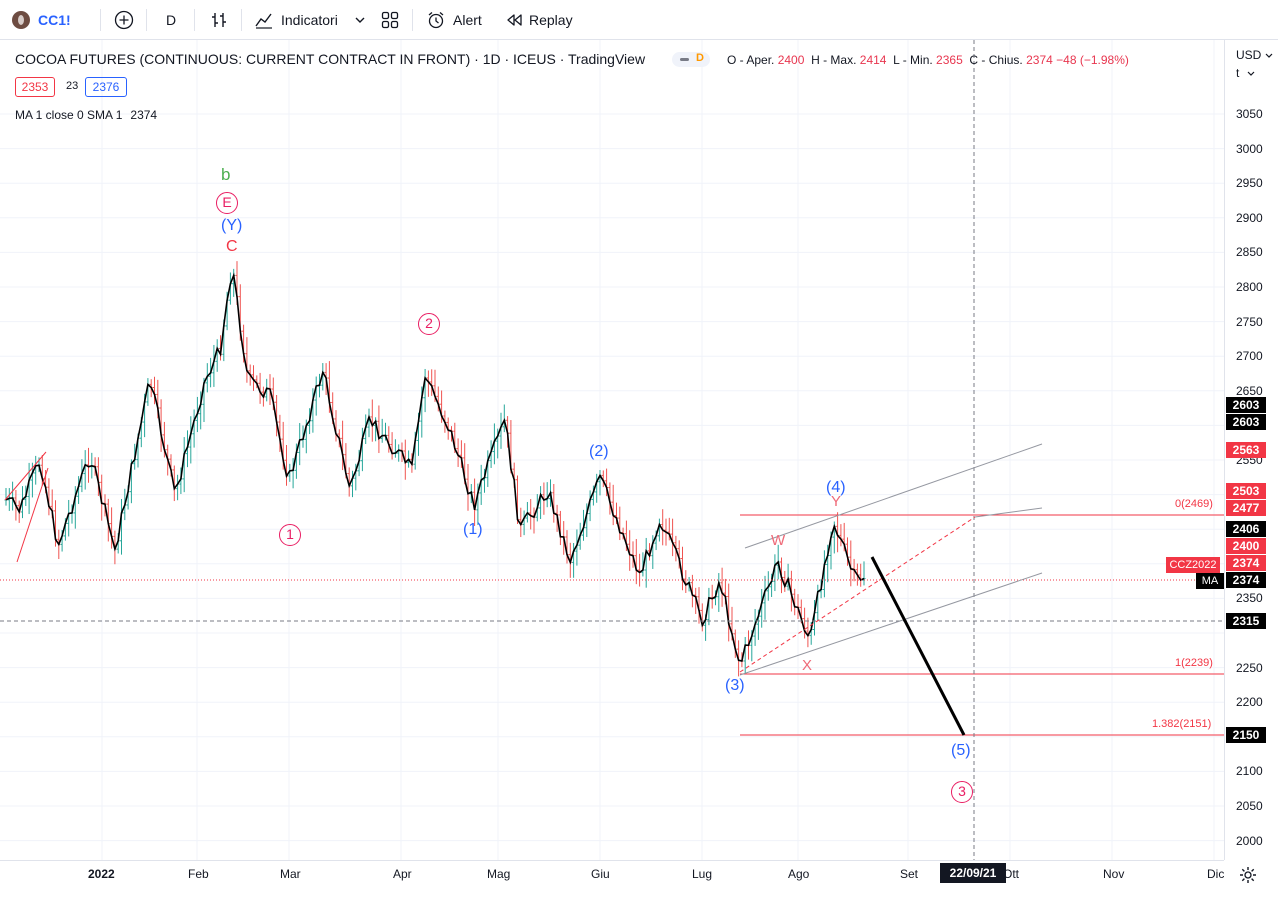 This screenshot has width=1278, height=898. I want to click on grid-icon, so click(390, 19).